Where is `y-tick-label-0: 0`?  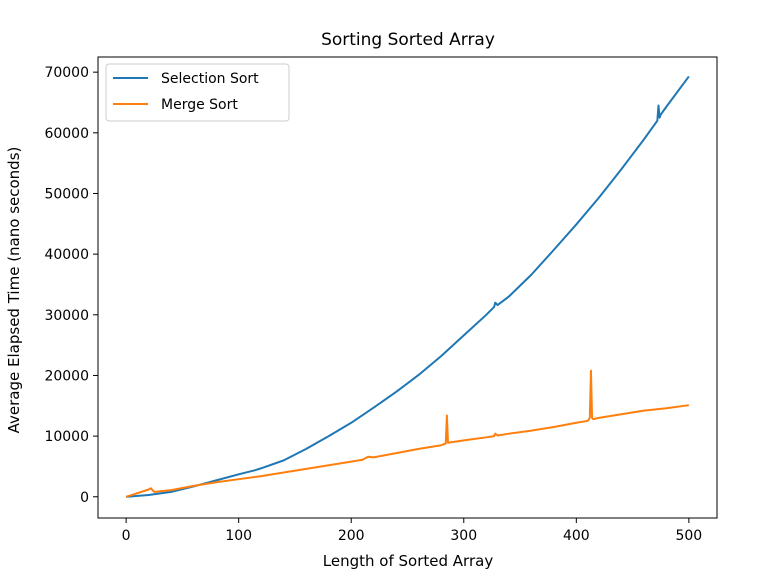
y-tick-label-0: 0 is located at coordinates (84, 498).